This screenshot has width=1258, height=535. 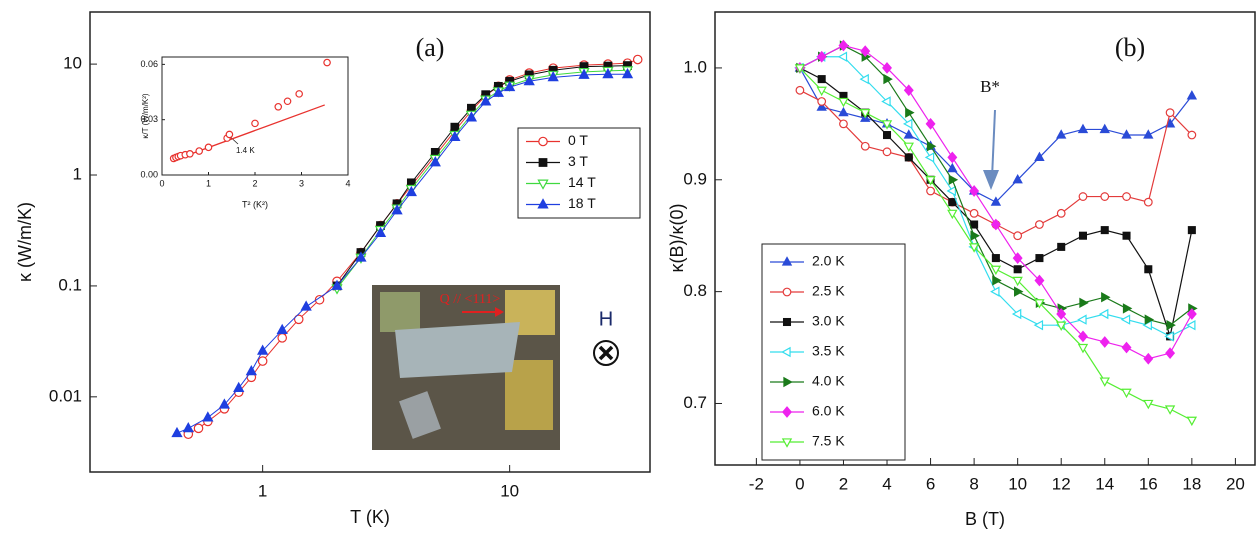 What do you see at coordinates (301, 183) in the screenshot?
I see `x-tick-label: 3` at bounding box center [301, 183].